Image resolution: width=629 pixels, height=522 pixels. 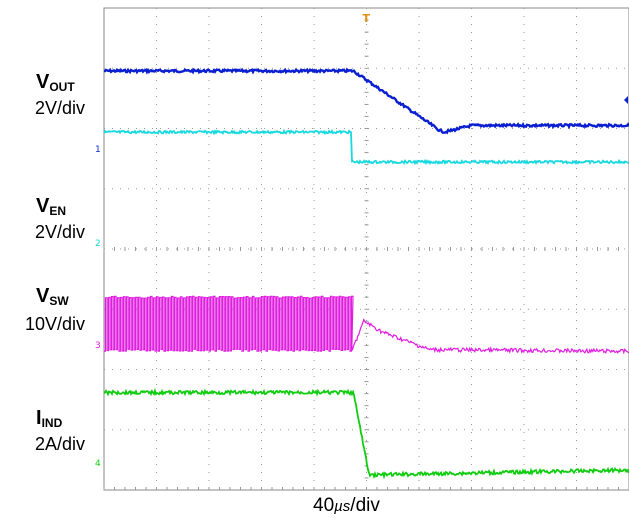 I want to click on vsw-scale-label: 10V/div, so click(x=54, y=324).